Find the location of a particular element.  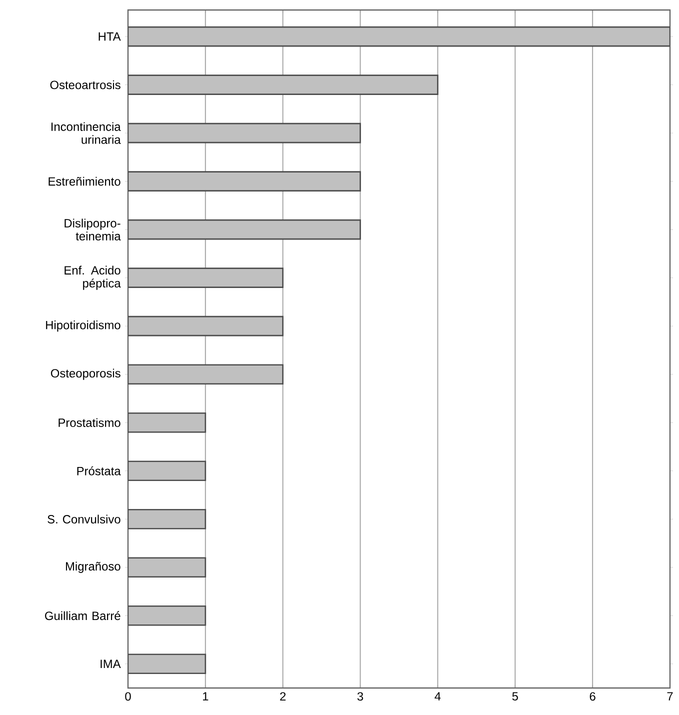

x-tick-label: 2 is located at coordinates (283, 696).